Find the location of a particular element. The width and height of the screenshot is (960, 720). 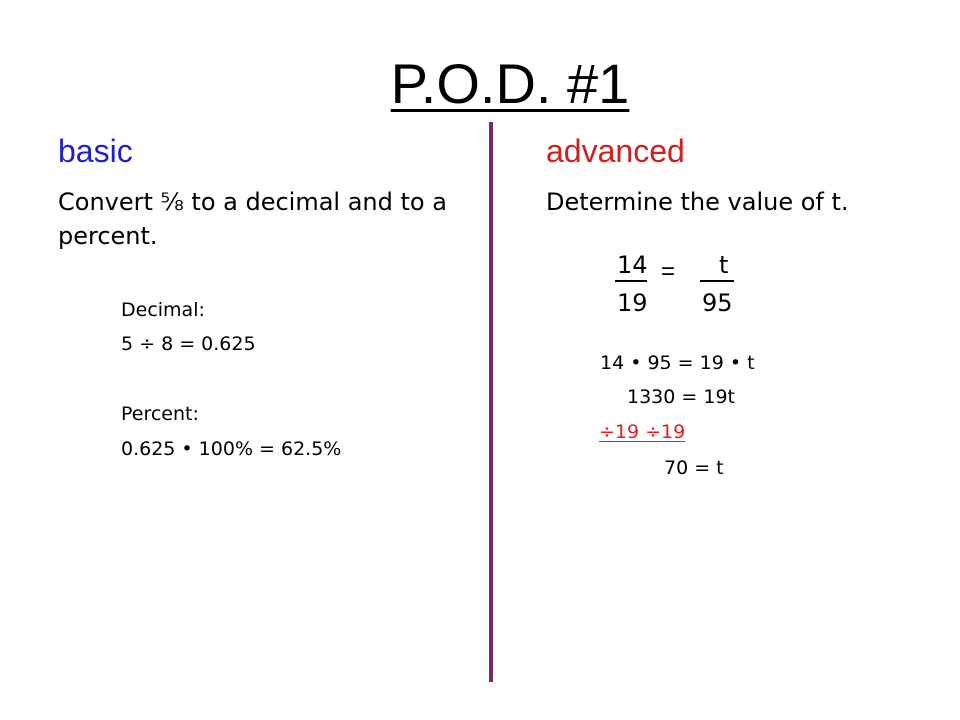

right-fraction-numerator: t is located at coordinates (724, 265).